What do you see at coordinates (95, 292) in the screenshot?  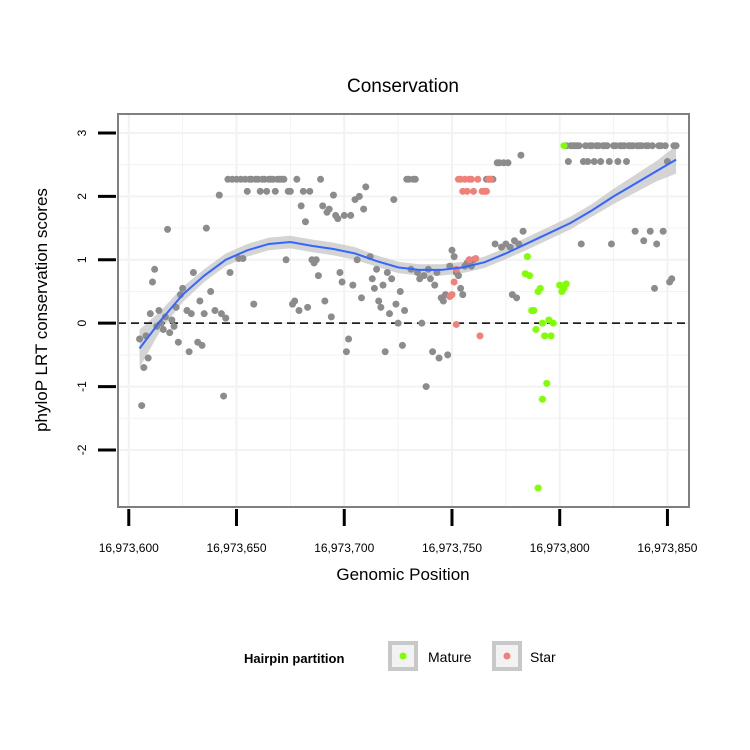 I see `y-axis: -2 -1 0 1 2 3` at bounding box center [95, 292].